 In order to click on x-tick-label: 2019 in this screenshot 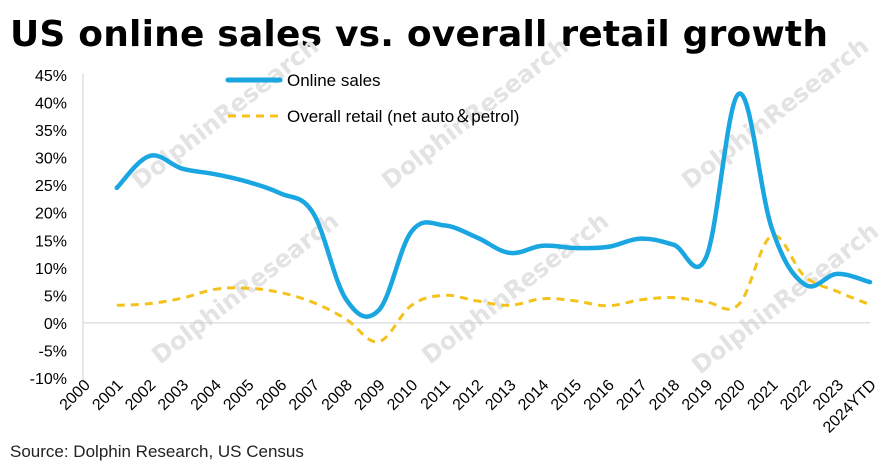, I will do `click(697, 395)`.